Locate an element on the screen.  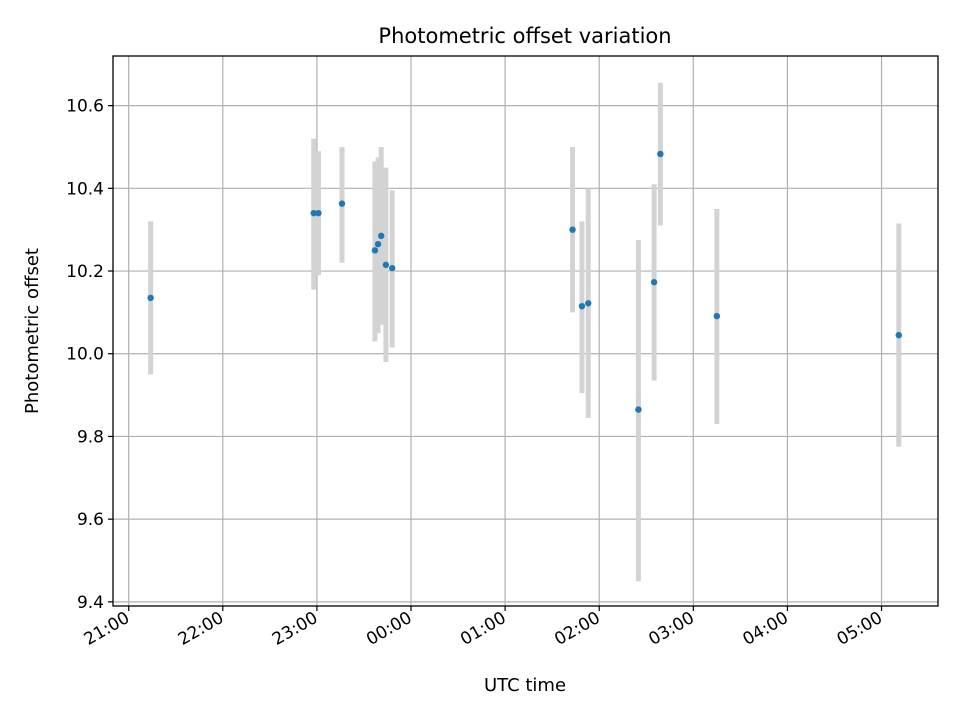
y-tick-label: 10.4 is located at coordinates (85, 189).